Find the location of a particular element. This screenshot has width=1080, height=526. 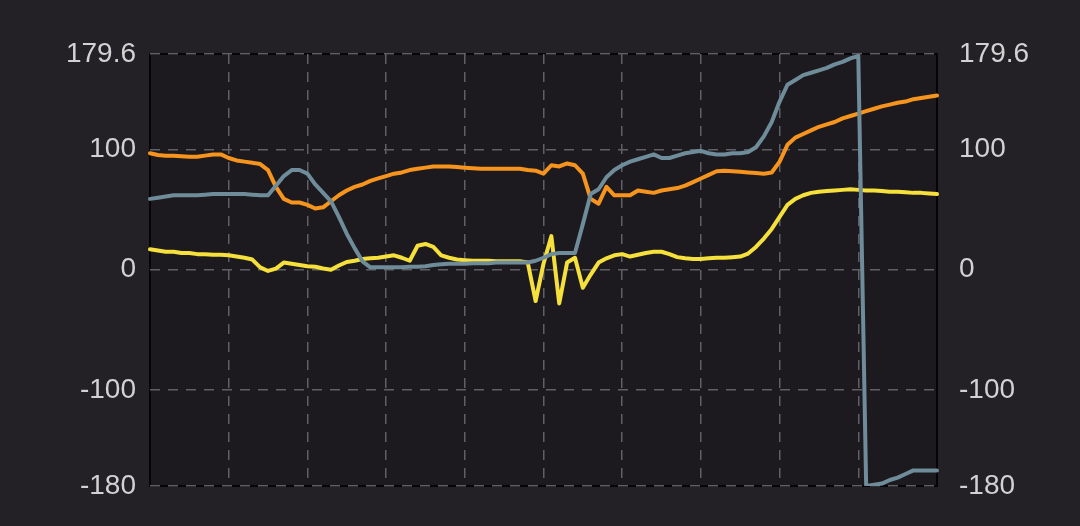

y2-tick-label: -180 is located at coordinates (987, 484).